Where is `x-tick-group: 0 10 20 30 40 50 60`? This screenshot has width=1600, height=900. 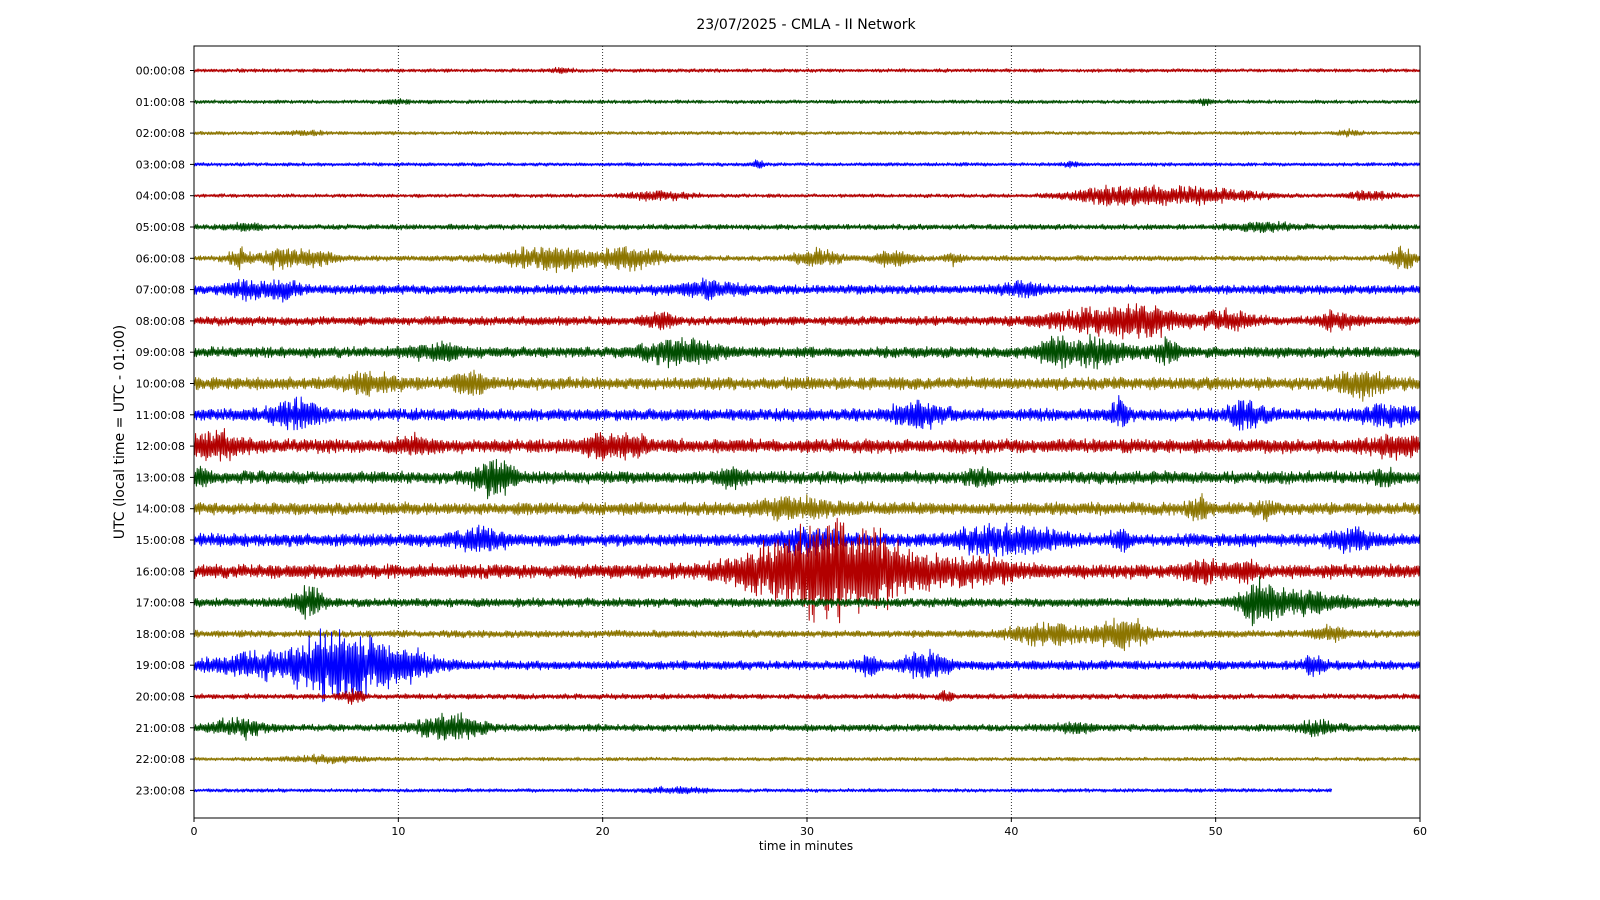 x-tick-group: 0 10 20 30 40 50 60 is located at coordinates (809, 828).